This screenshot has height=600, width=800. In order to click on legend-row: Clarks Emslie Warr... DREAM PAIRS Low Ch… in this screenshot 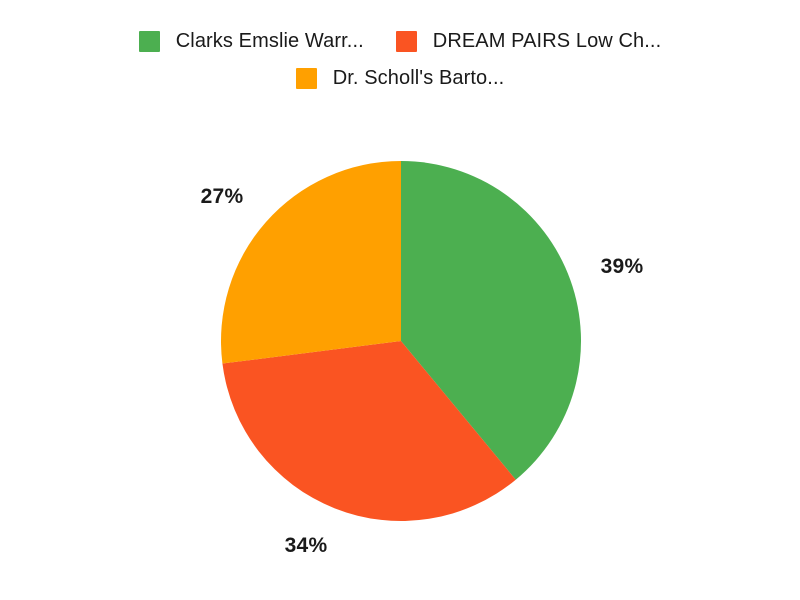, I will do `click(400, 41)`.